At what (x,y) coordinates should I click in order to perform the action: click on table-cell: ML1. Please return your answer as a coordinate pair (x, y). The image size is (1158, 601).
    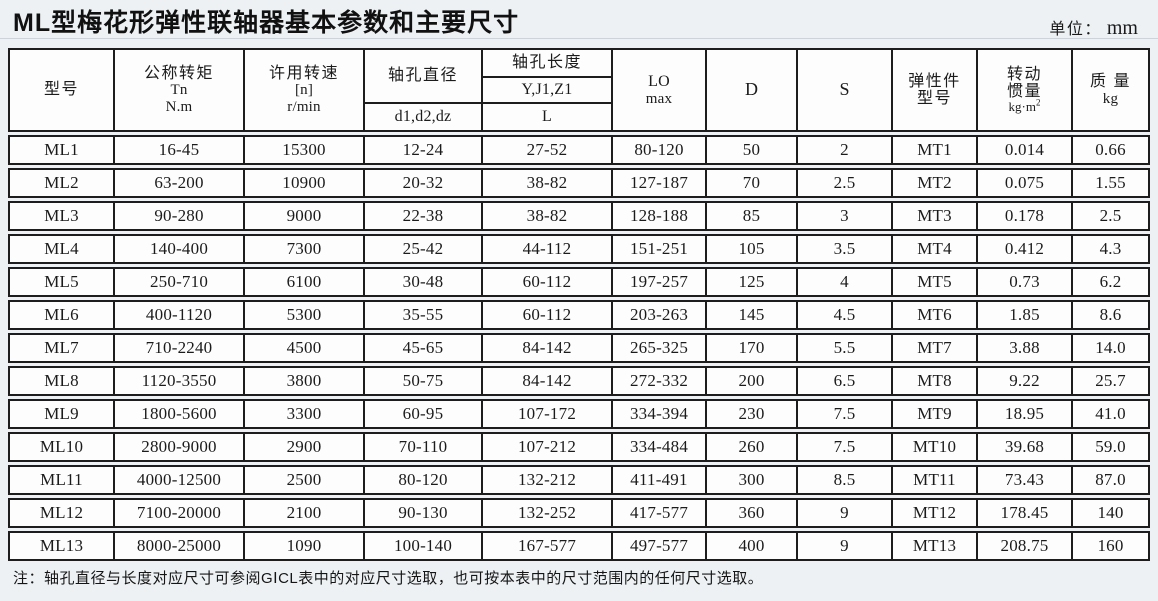
    Looking at the image, I should click on (62, 150).